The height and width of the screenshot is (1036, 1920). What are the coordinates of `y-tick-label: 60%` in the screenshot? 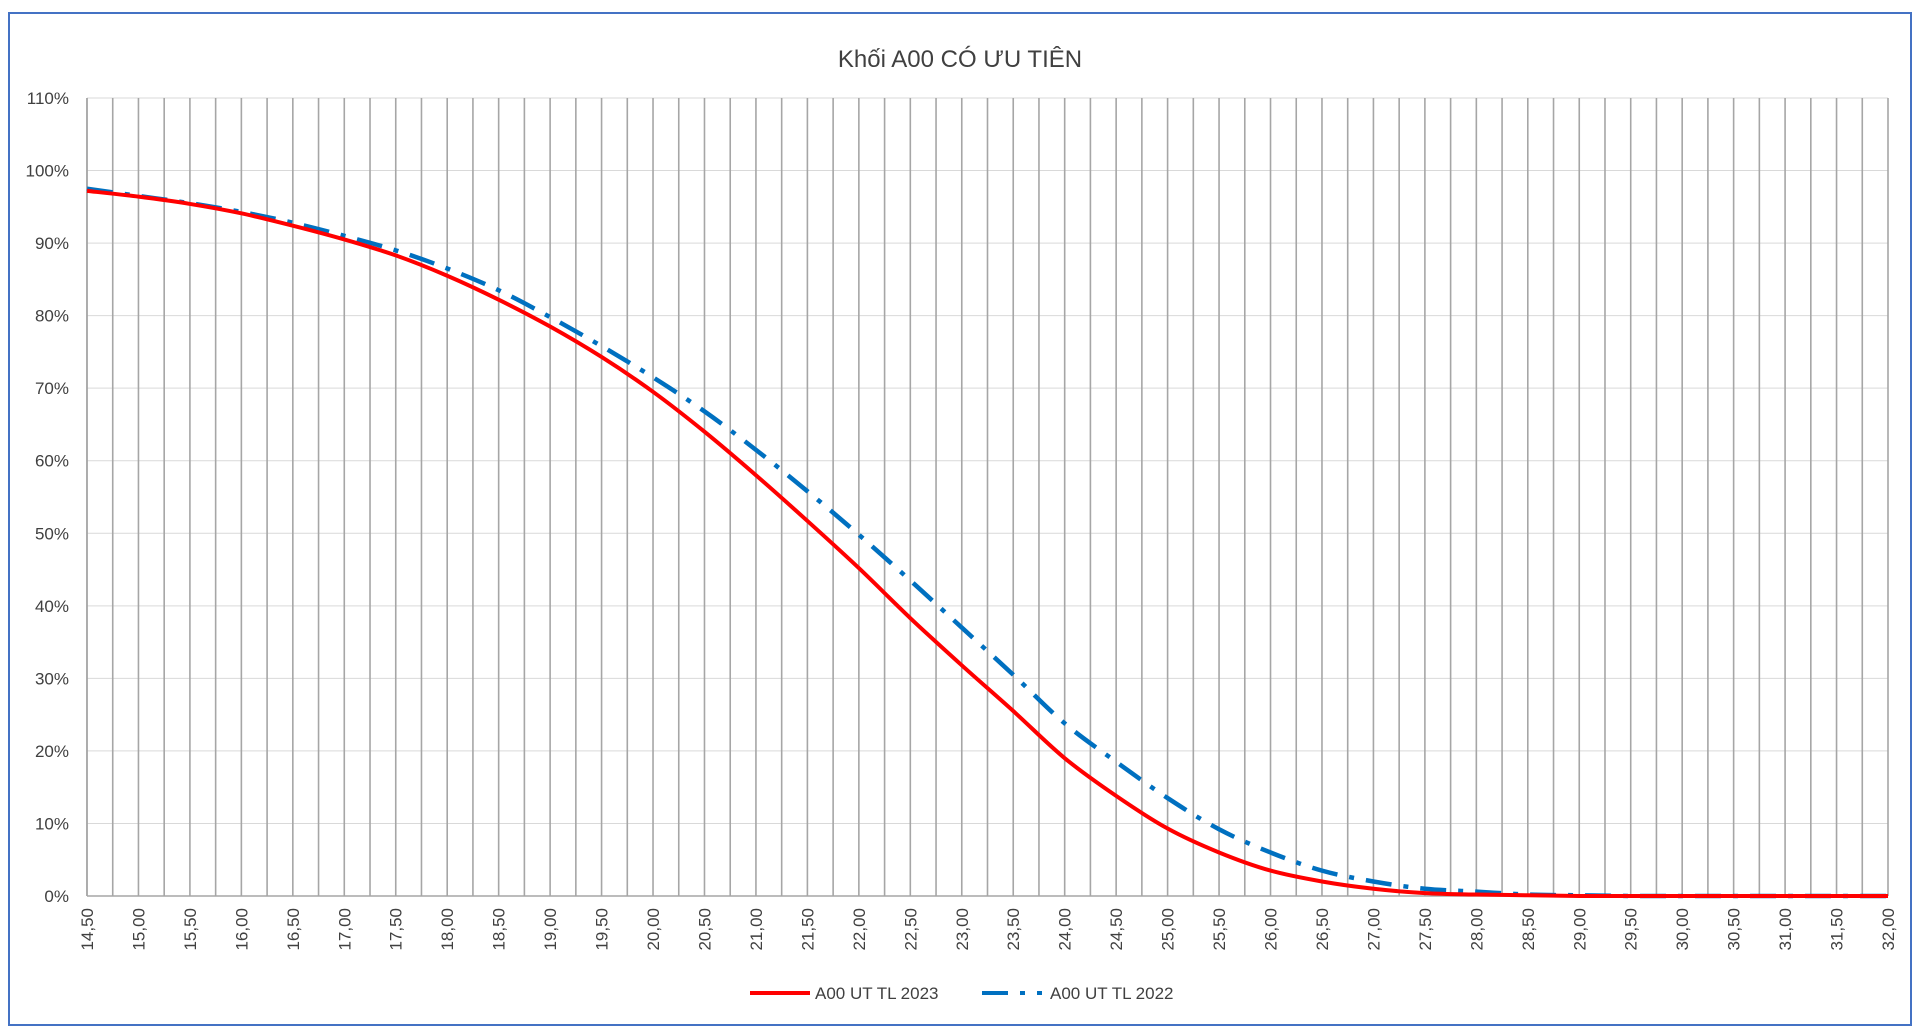 It's located at (52, 461).